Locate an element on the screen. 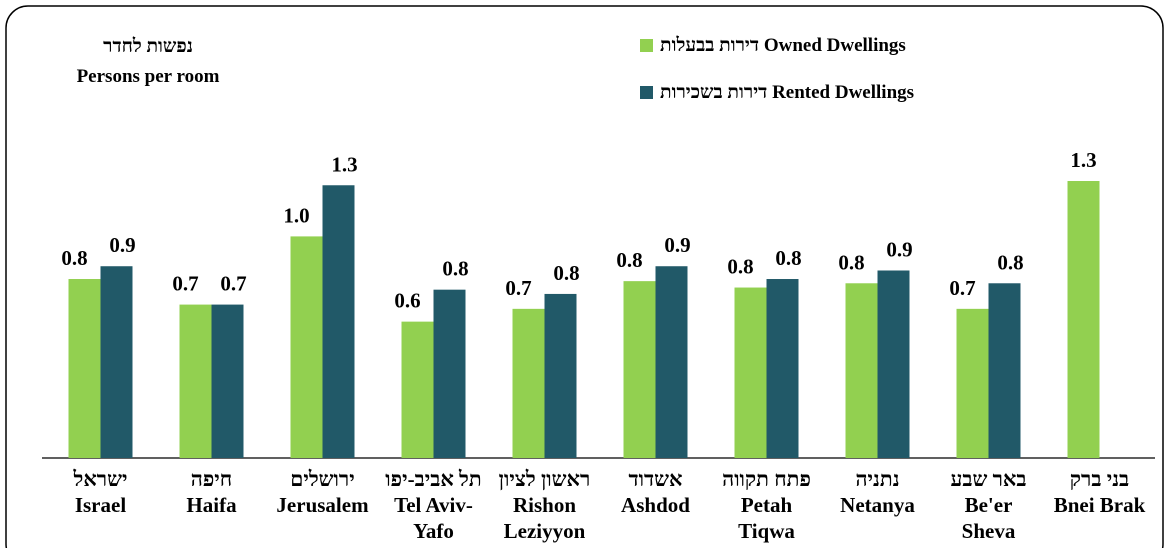 Image resolution: width=1169 pixels, height=548 pixels. x-tick-label: פתח תקווה is located at coordinates (766, 479).